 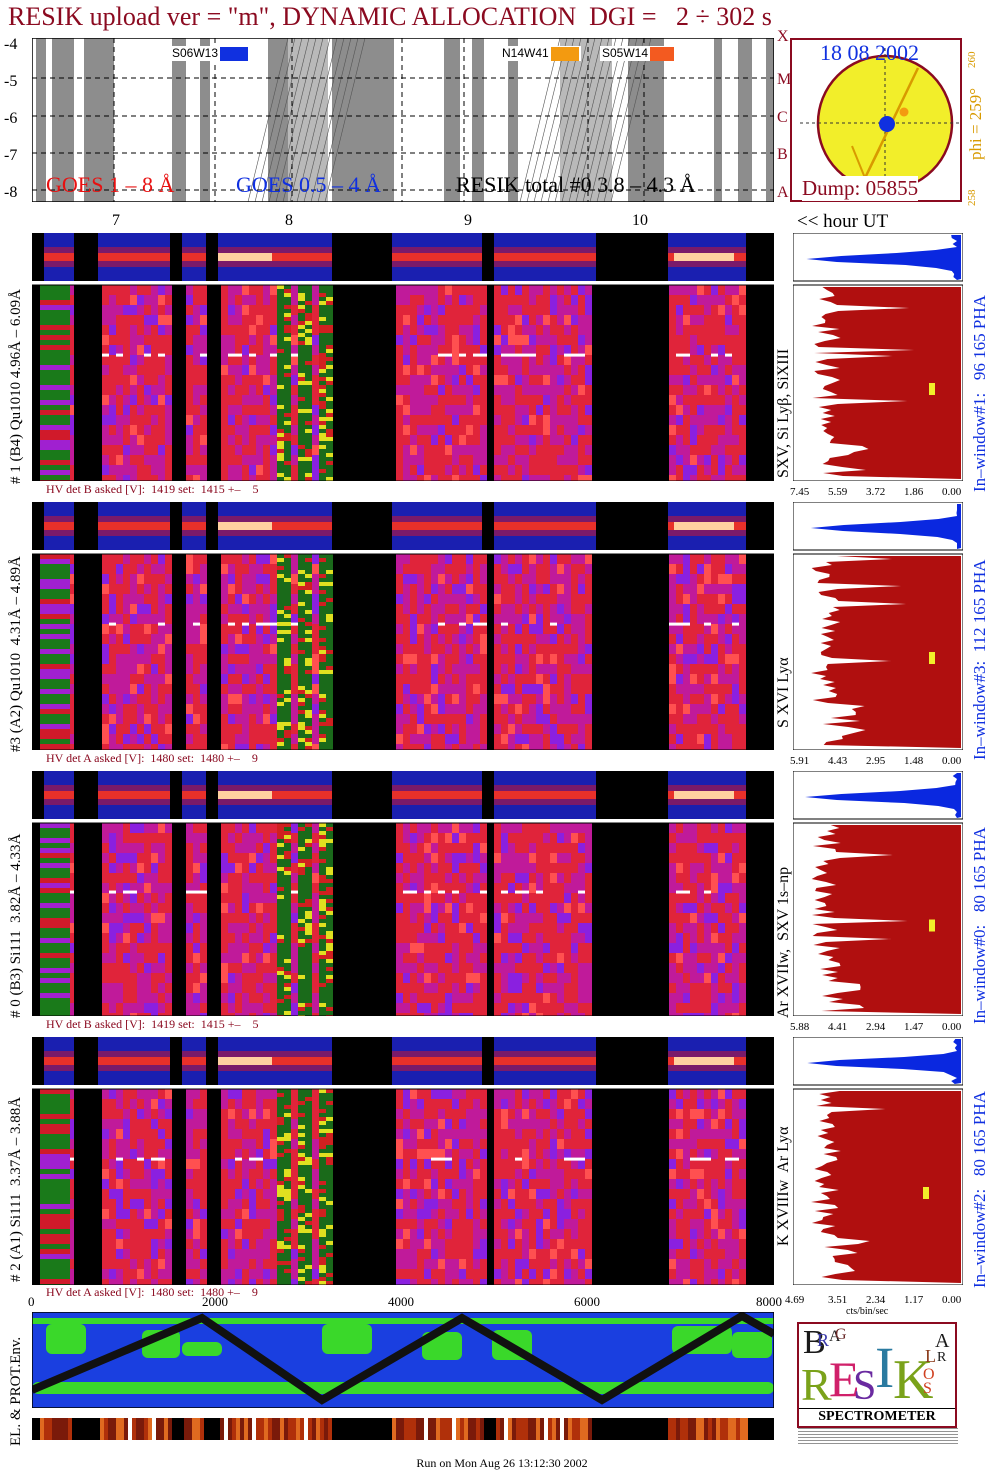 What do you see at coordinates (979, 925) in the screenshot?
I see `panel-0-window: In–window#0: 80 165 PHA` at bounding box center [979, 925].